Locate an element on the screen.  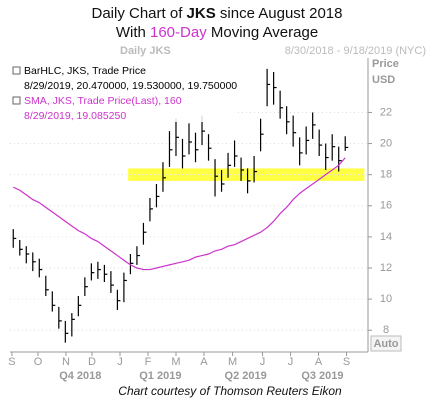
y-tick-label: 14 is located at coordinates (386, 237).